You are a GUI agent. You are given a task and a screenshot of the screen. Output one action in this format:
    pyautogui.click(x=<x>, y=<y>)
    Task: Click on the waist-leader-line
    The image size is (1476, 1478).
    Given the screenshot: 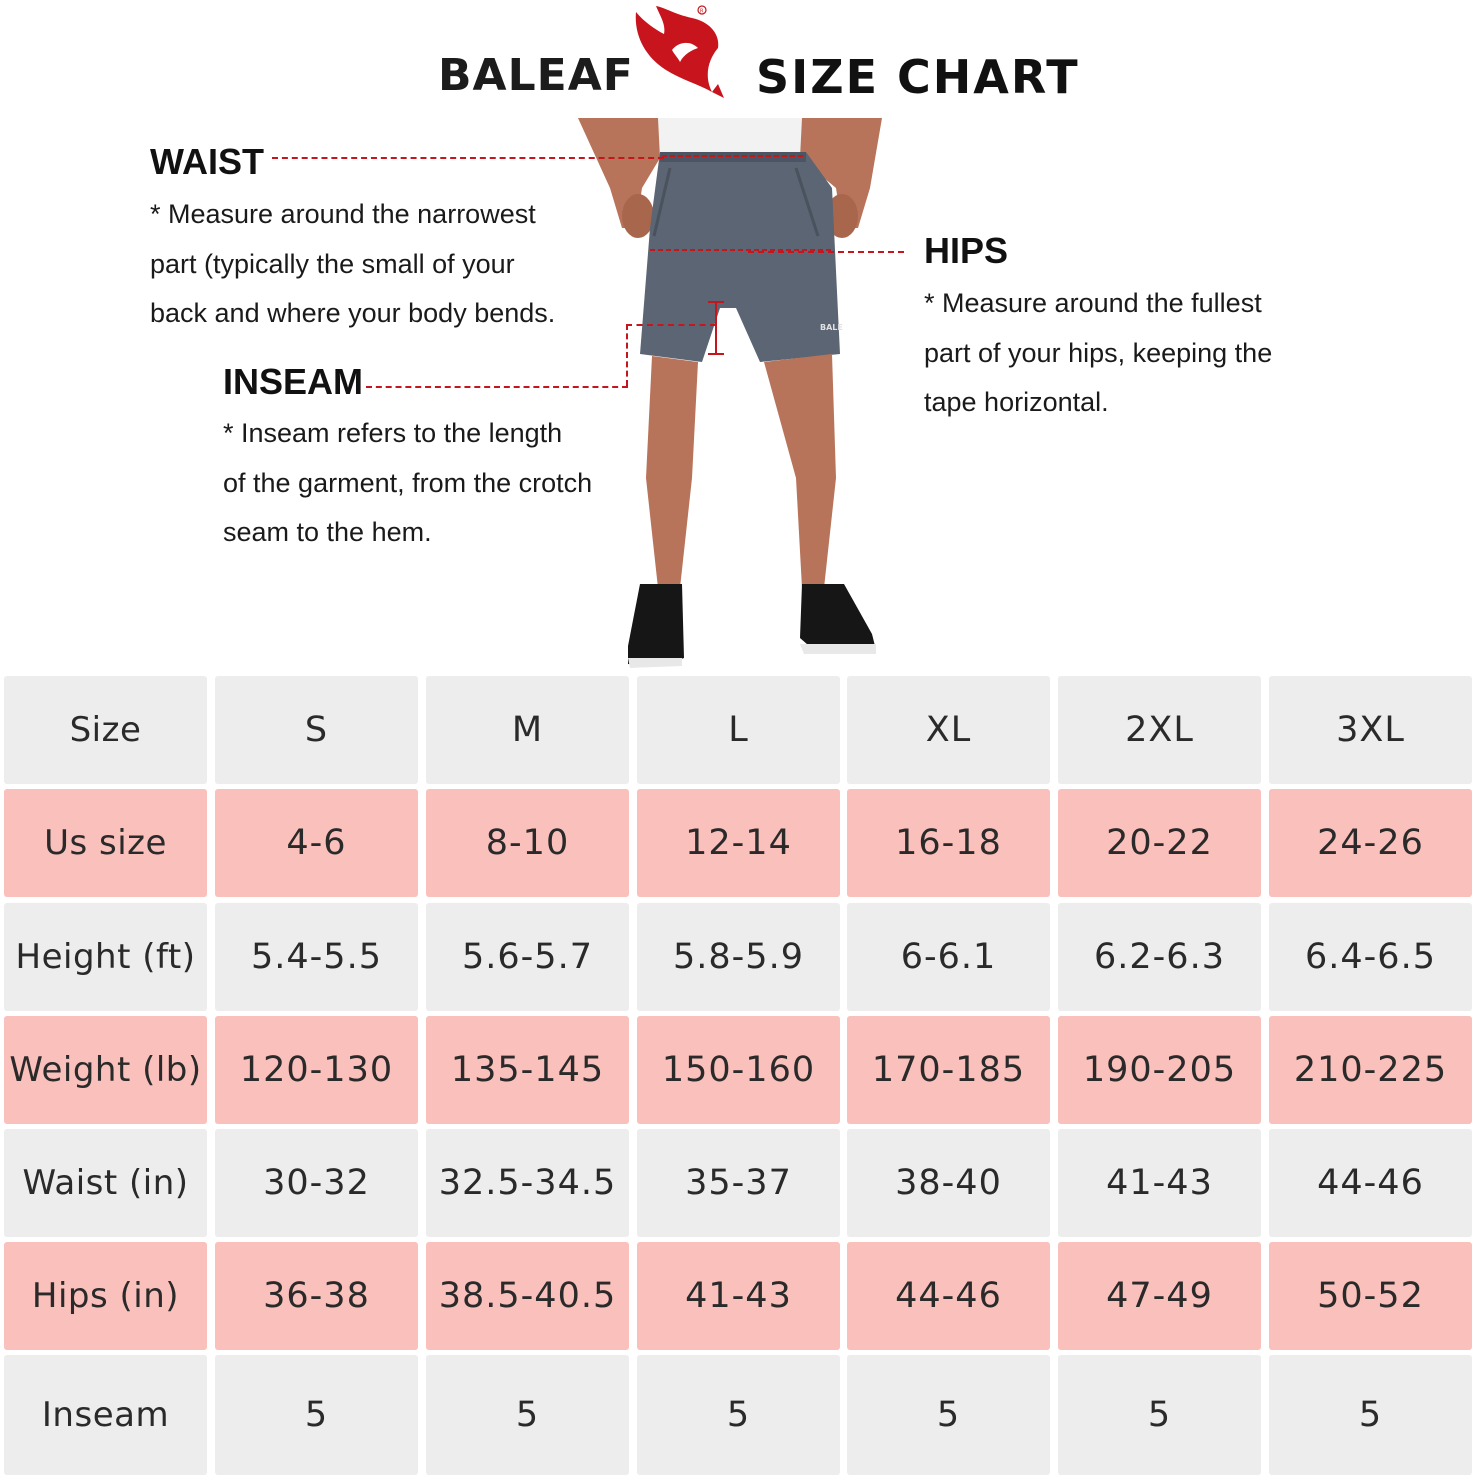 What is the action you would take?
    pyautogui.click(x=468, y=158)
    